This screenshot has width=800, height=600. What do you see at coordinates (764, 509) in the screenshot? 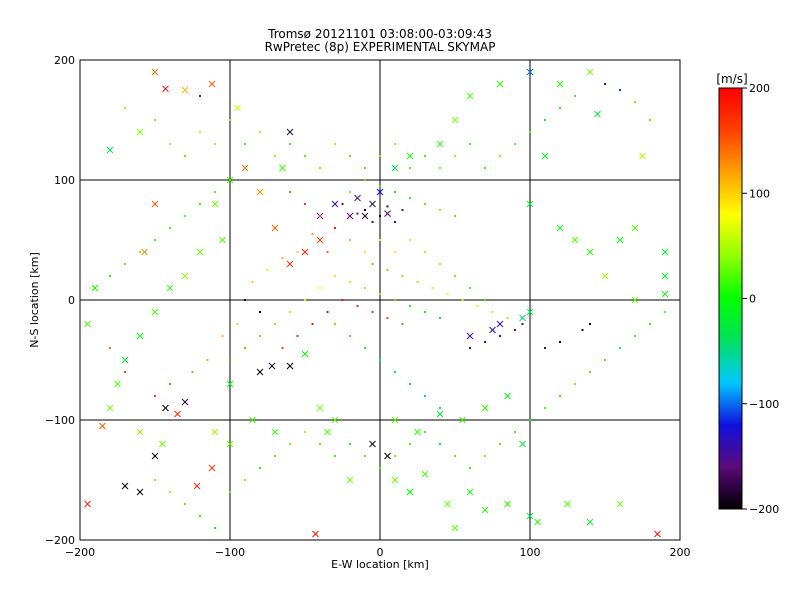
I see `colorbar-tick-label: −200` at bounding box center [764, 509].